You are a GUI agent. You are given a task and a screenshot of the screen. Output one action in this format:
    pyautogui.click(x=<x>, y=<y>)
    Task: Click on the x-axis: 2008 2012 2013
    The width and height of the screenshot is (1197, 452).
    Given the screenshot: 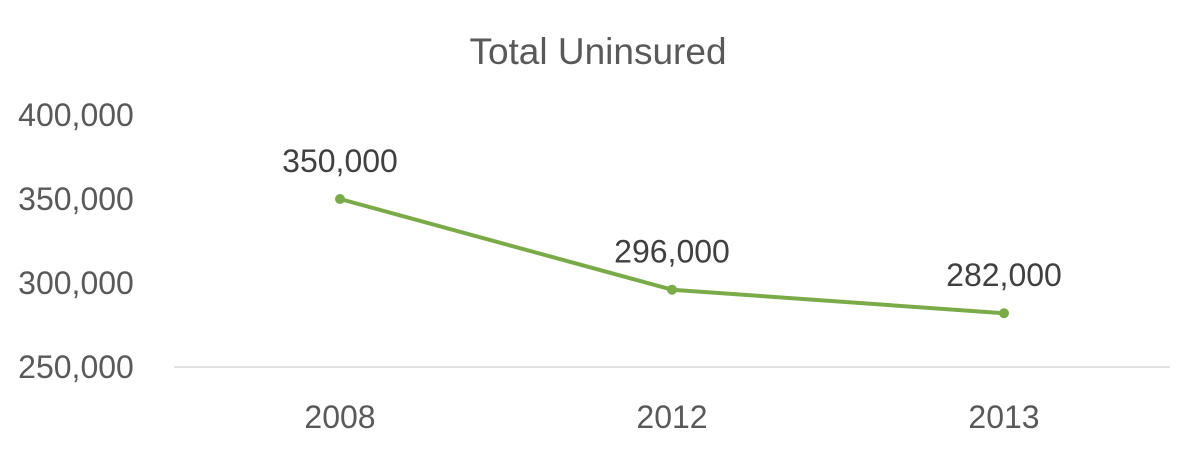 What is the action you would take?
    pyautogui.click(x=671, y=417)
    